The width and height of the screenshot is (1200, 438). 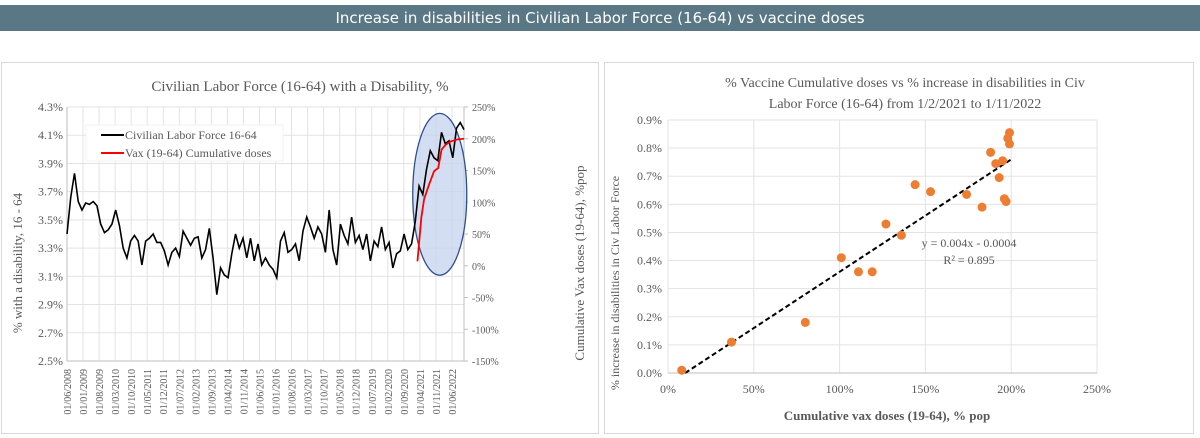 I want to click on x-tick-label: 150%, so click(x=925, y=389).